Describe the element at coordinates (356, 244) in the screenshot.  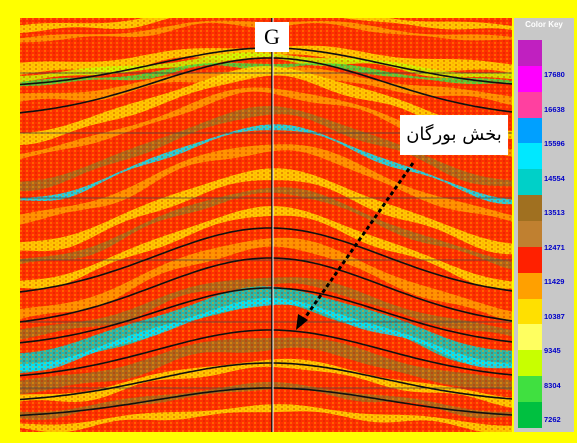
I see `annotation-arrow-line` at that location.